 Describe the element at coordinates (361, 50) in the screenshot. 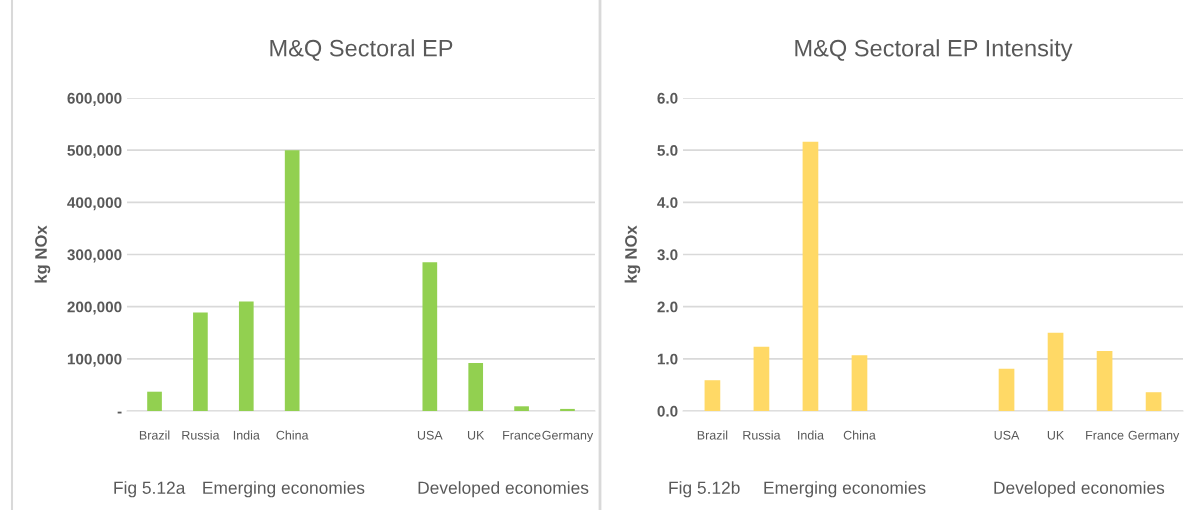

I see `chart-title: M&Q Sectoral EP` at that location.